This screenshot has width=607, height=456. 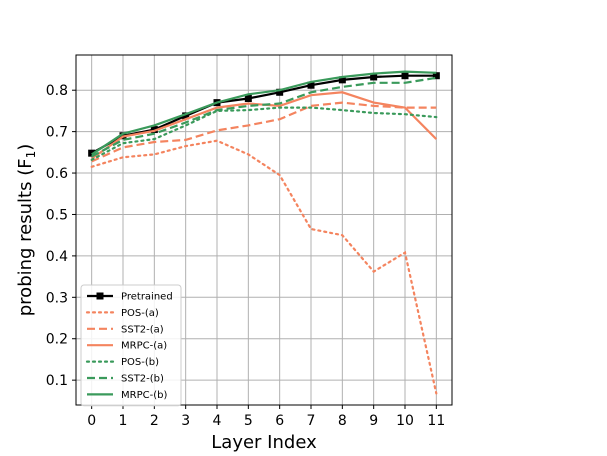 I want to click on x-tick-label: 3, so click(x=185, y=421).